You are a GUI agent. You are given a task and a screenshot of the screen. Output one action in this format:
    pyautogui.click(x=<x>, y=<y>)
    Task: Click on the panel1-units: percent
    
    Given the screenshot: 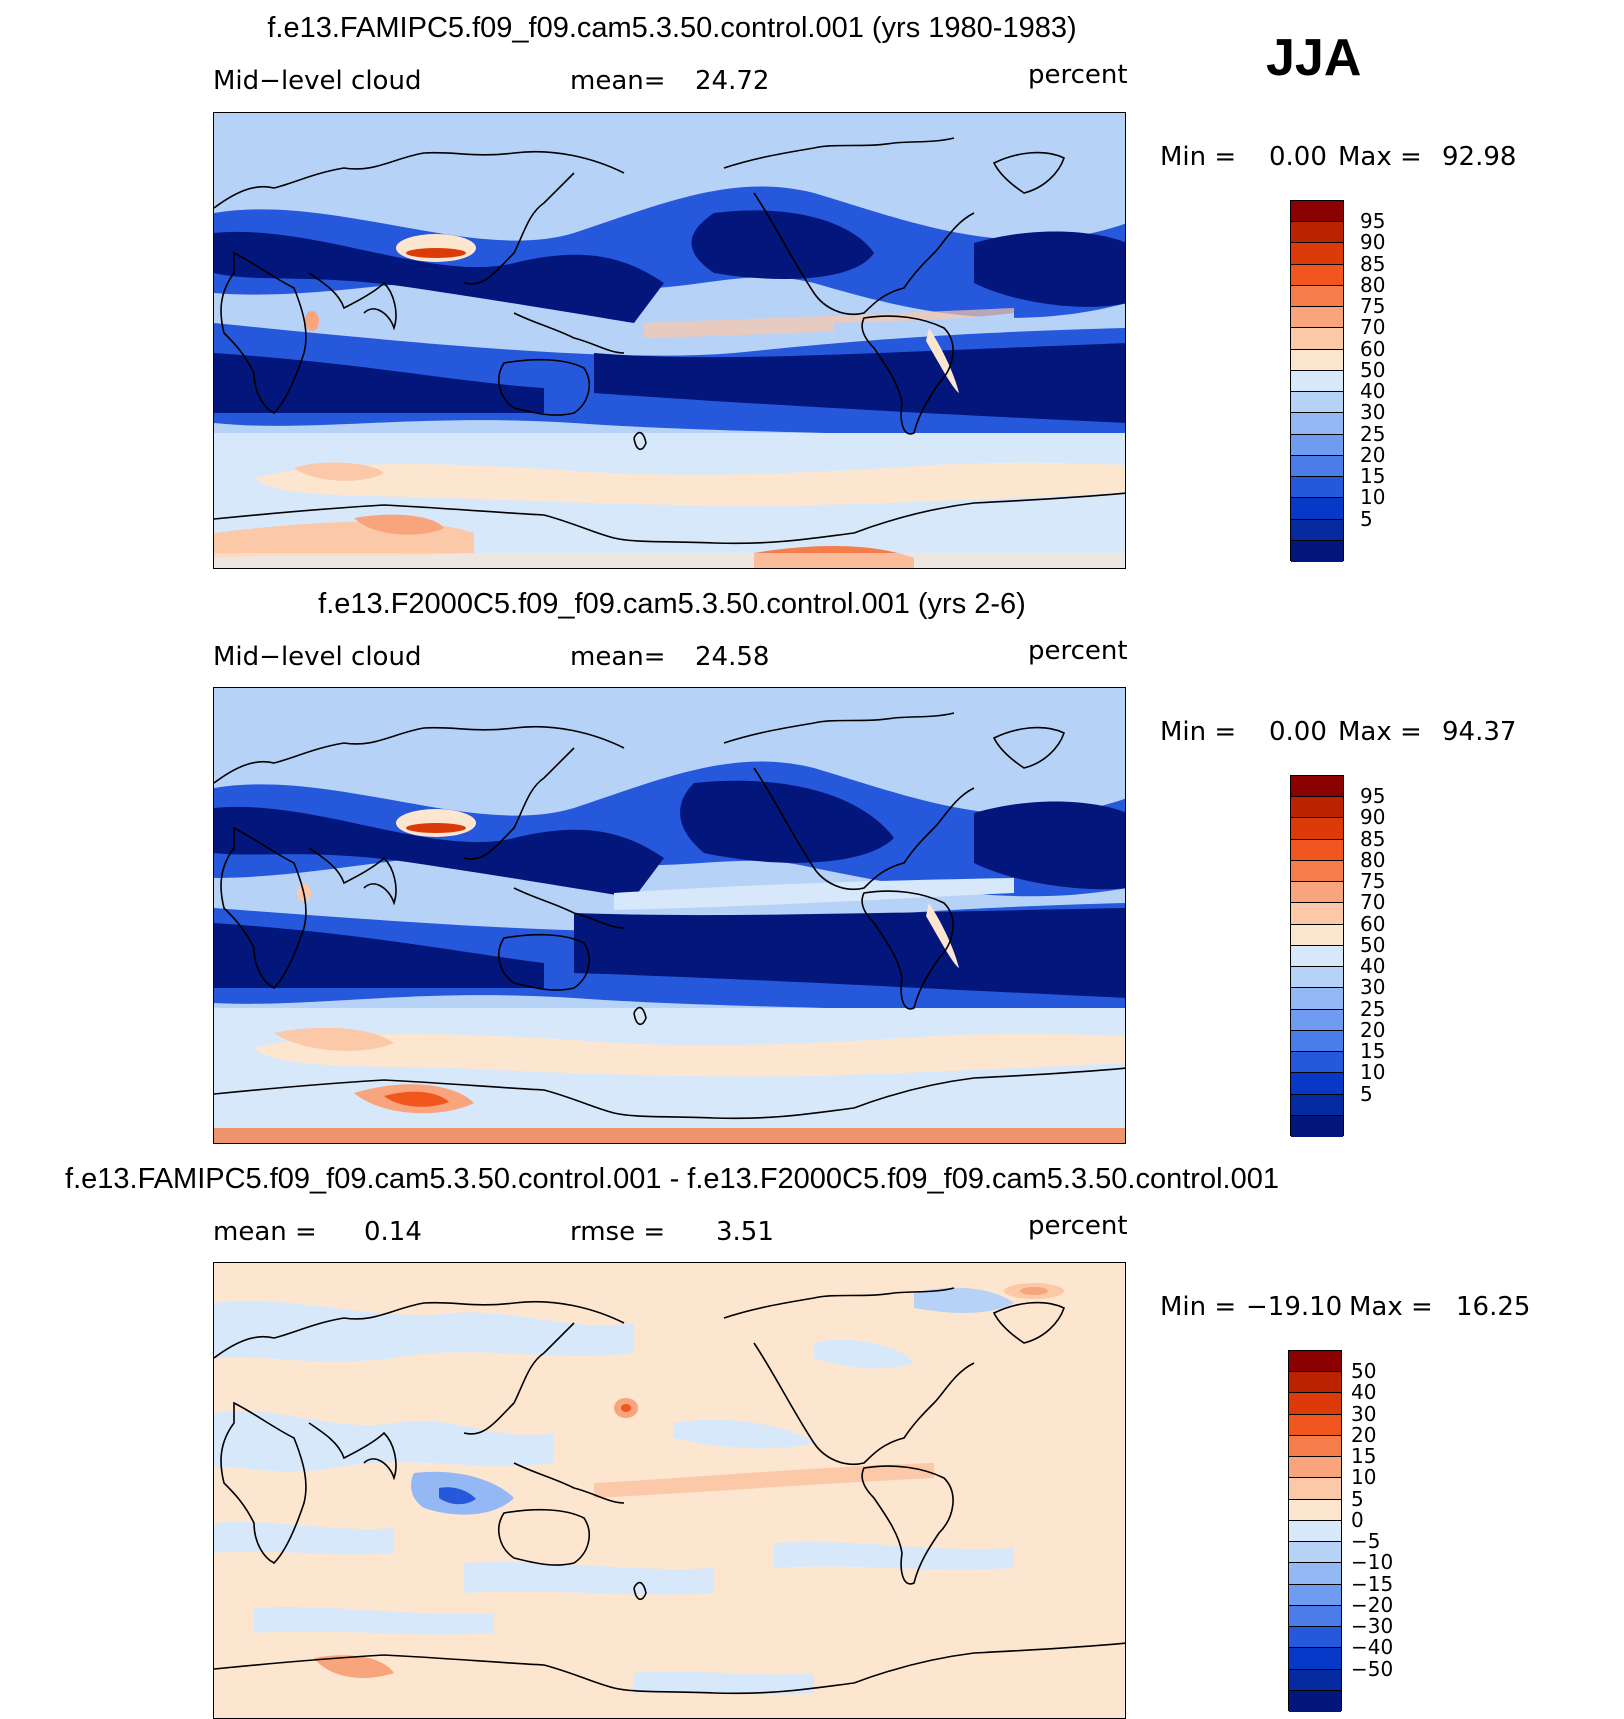 What is the action you would take?
    pyautogui.click(x=1078, y=75)
    